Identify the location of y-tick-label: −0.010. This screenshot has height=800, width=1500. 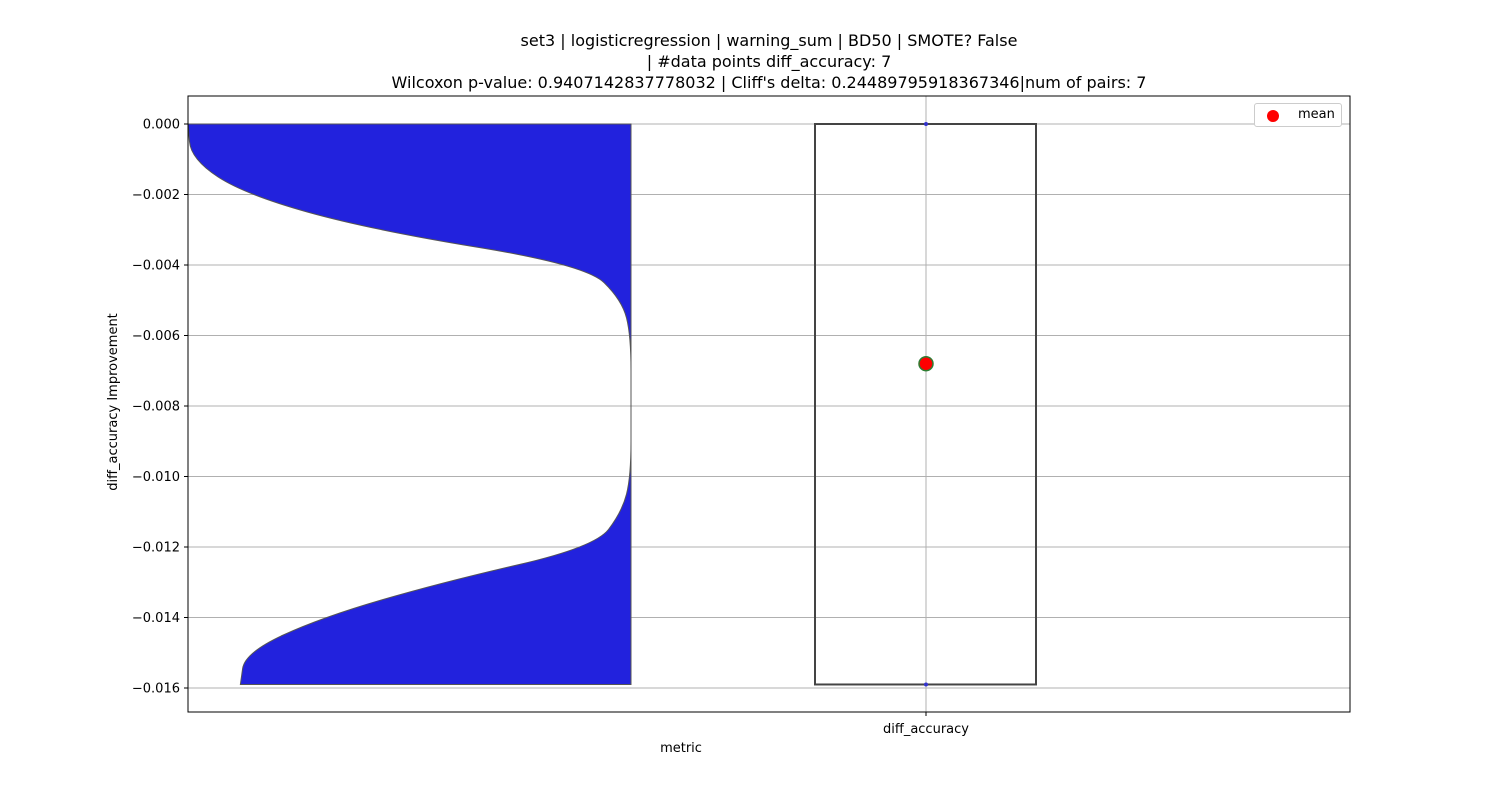
(156, 477).